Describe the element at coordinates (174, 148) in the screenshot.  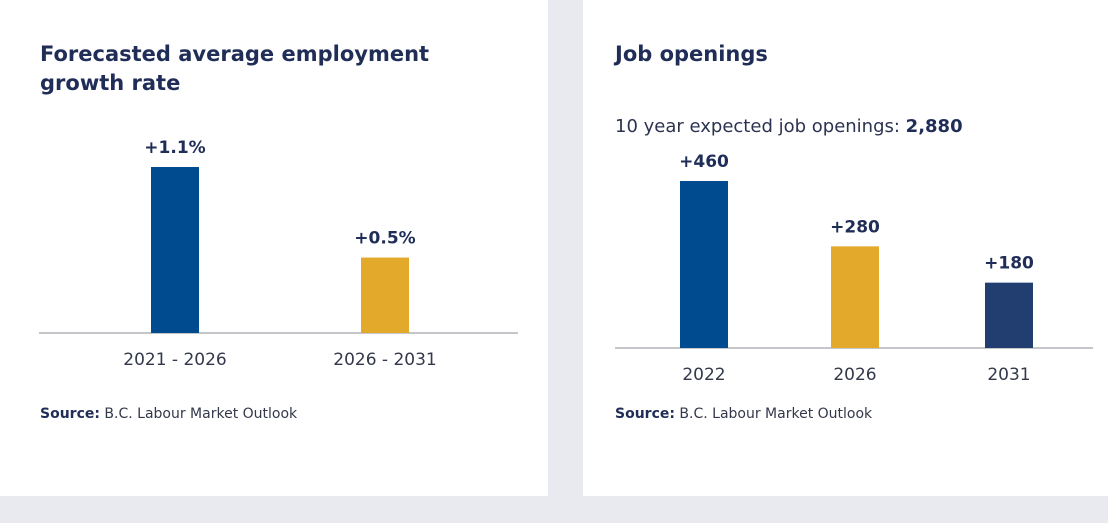
I see `data-label-0: +1.1%` at that location.